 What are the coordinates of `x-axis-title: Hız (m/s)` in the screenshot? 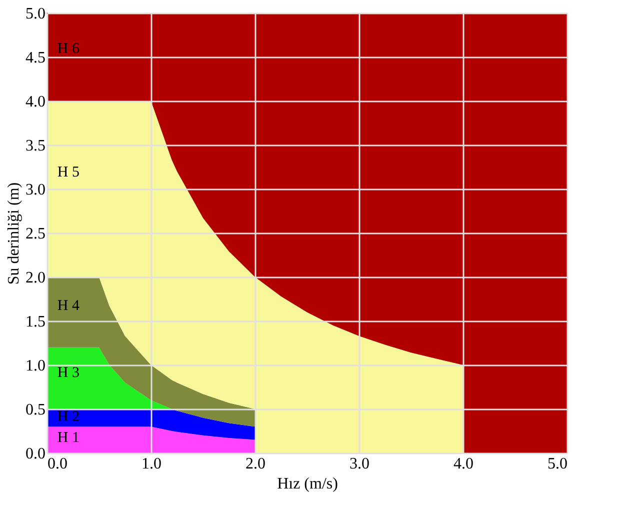 It's located at (307, 484).